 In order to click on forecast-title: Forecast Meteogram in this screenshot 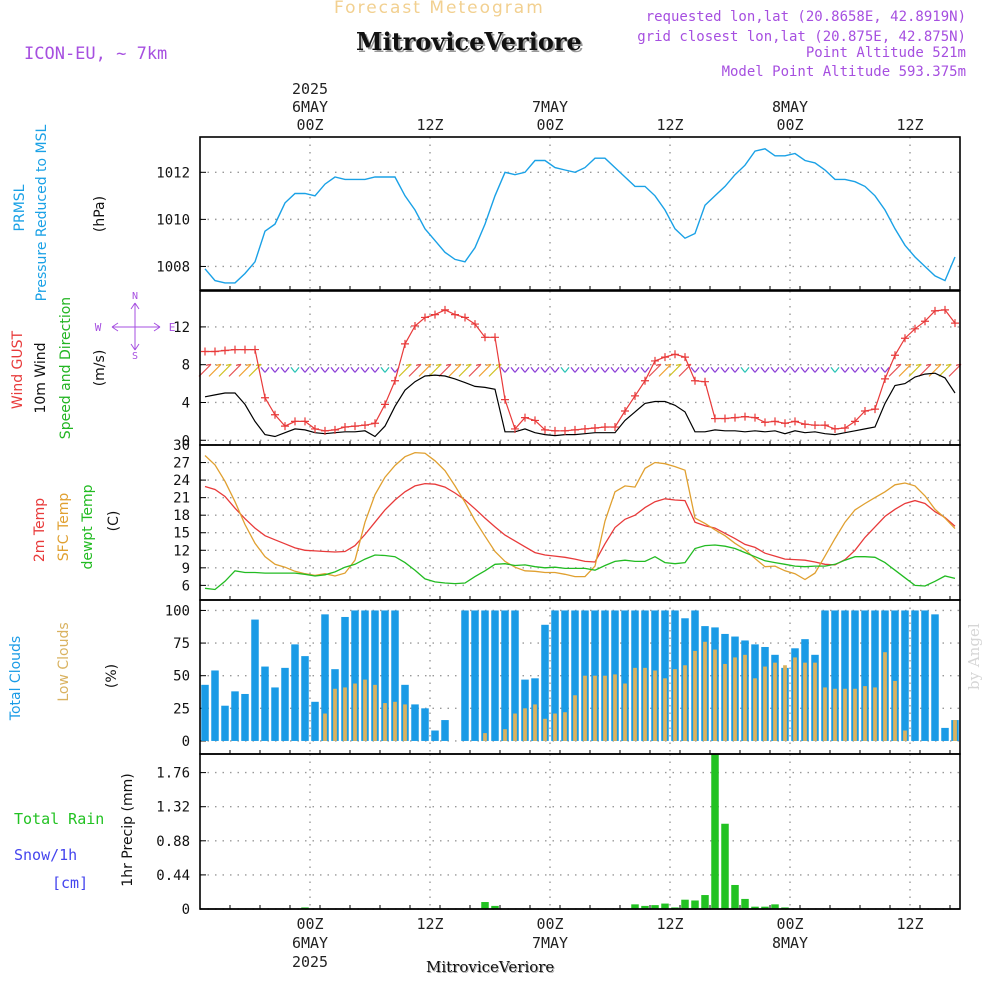, I will do `click(439, 9)`.